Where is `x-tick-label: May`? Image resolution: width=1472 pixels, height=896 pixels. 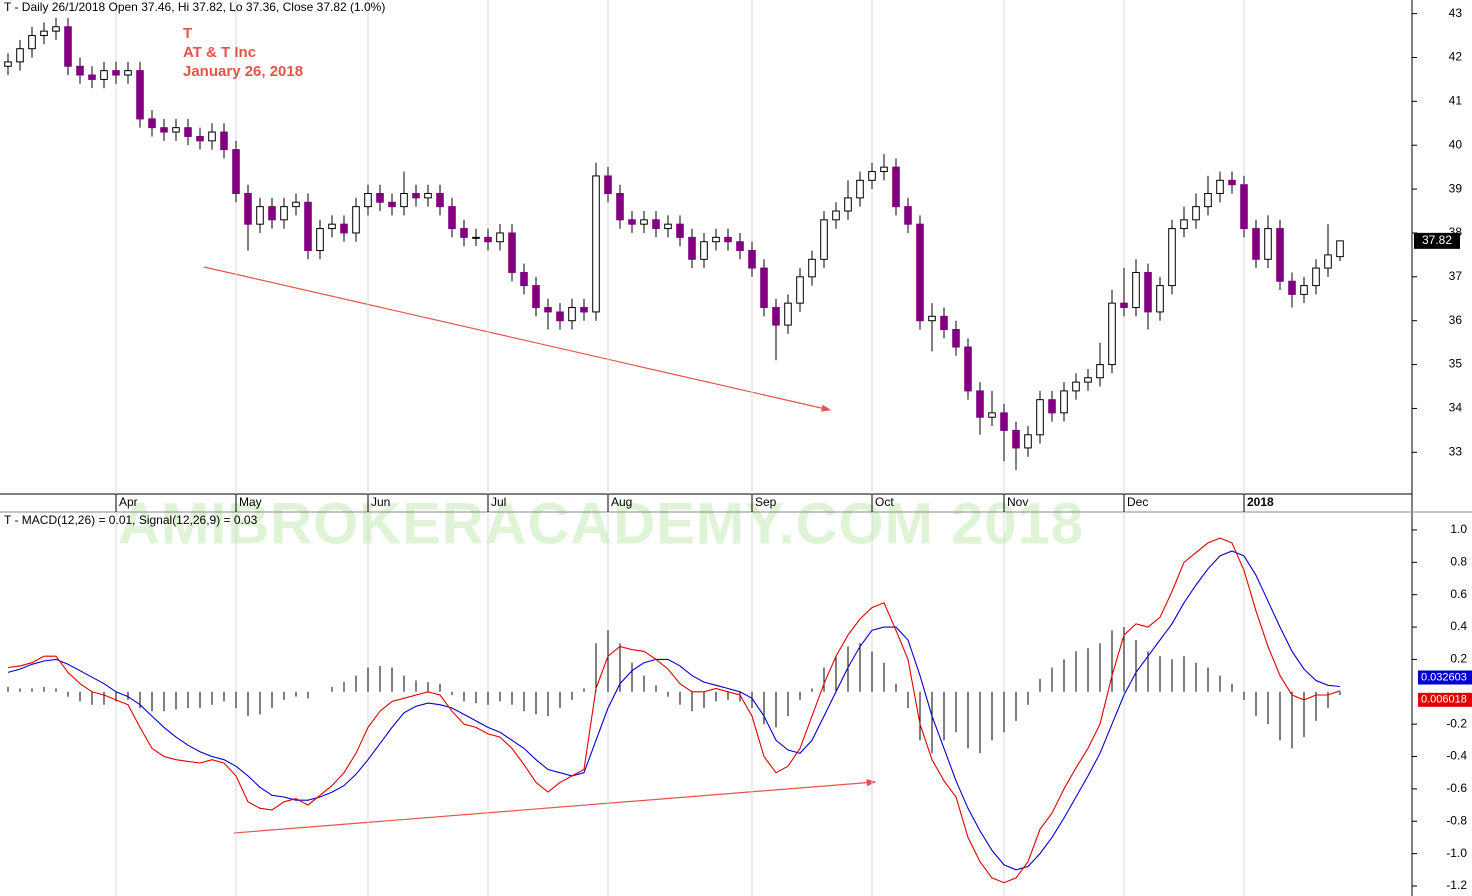 x-tick-label: May is located at coordinates (250, 502).